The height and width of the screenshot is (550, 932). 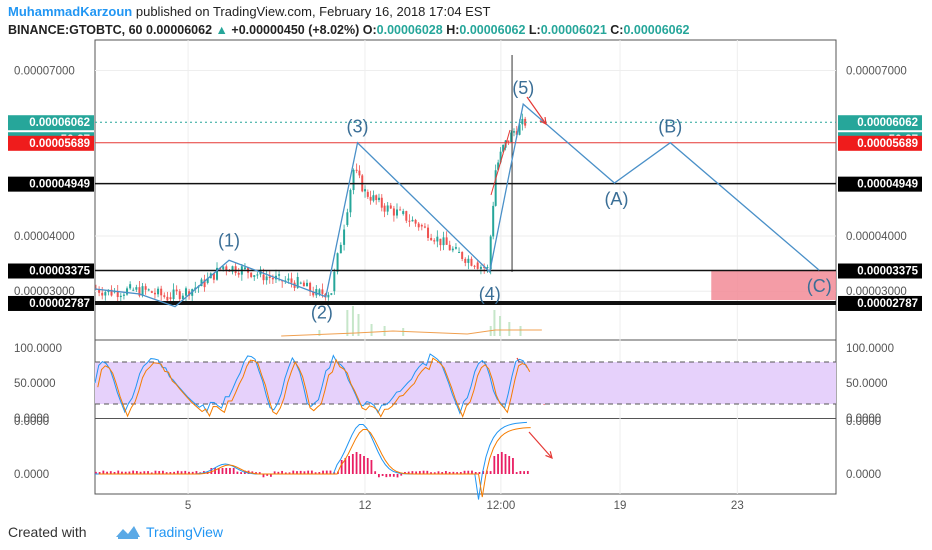 What do you see at coordinates (47, 532) in the screenshot?
I see `created-with-text: Created with` at bounding box center [47, 532].